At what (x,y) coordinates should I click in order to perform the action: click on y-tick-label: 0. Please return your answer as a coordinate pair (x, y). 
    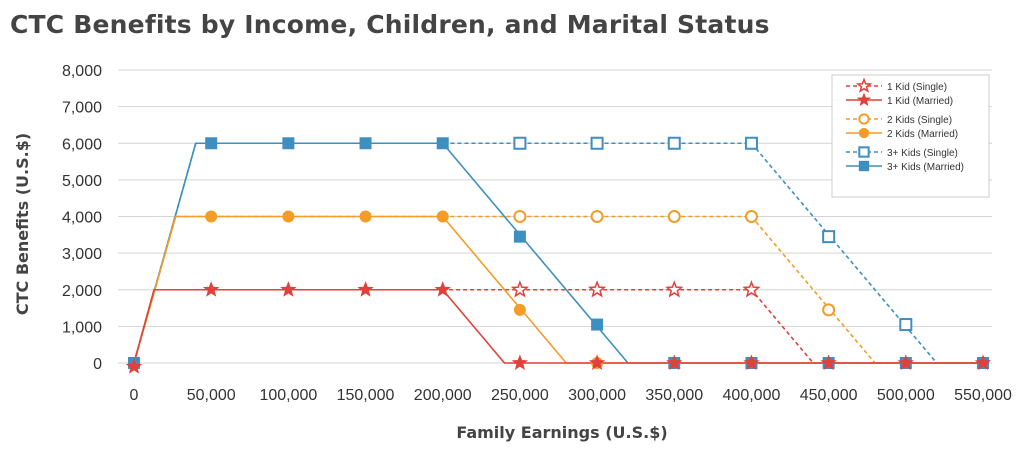
    Looking at the image, I should click on (97, 364).